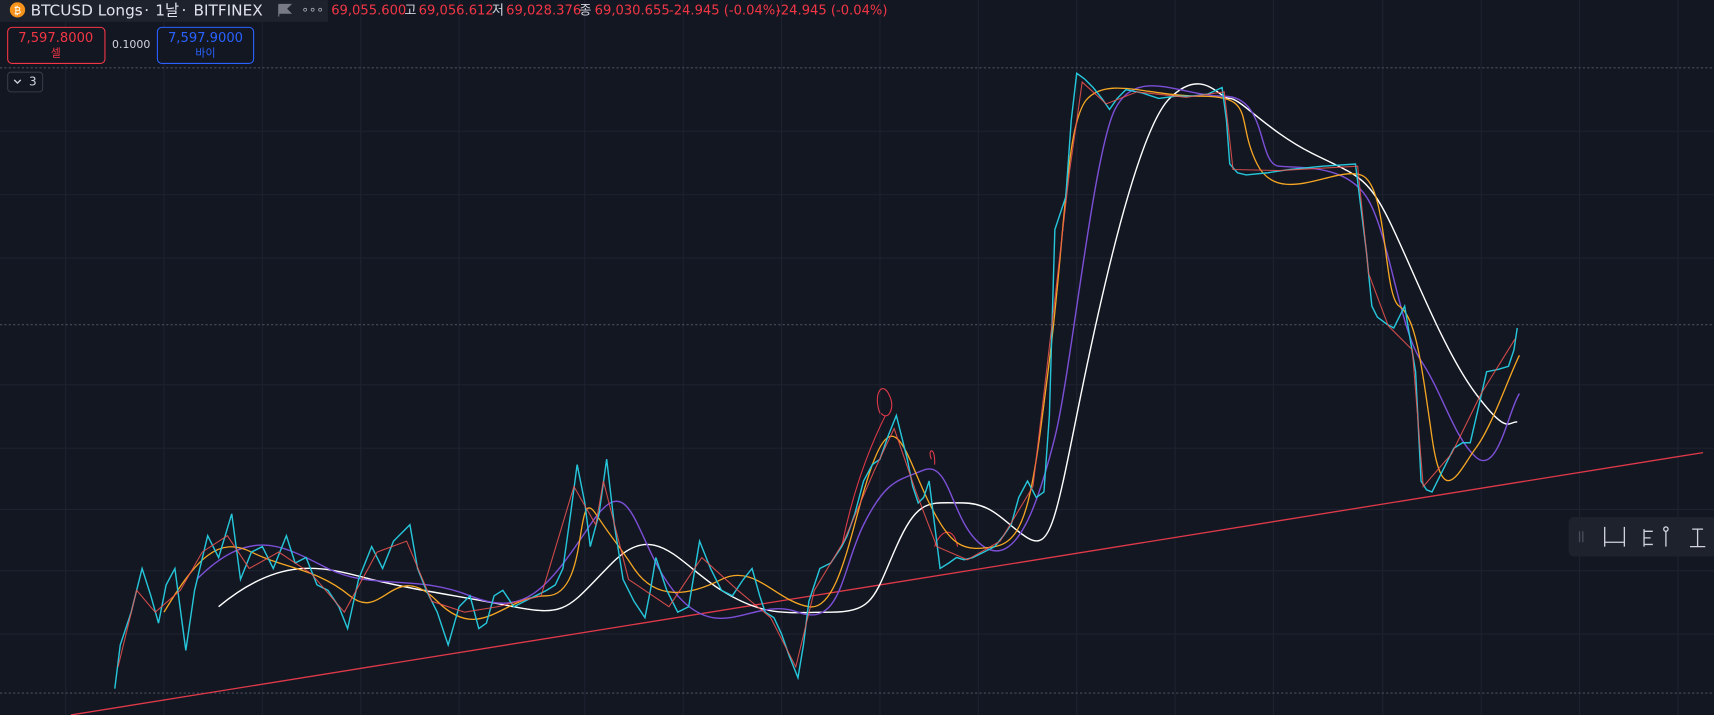 The image size is (1714, 715). Describe the element at coordinates (1615, 536) in the screenshot. I see `tool-range` at that location.